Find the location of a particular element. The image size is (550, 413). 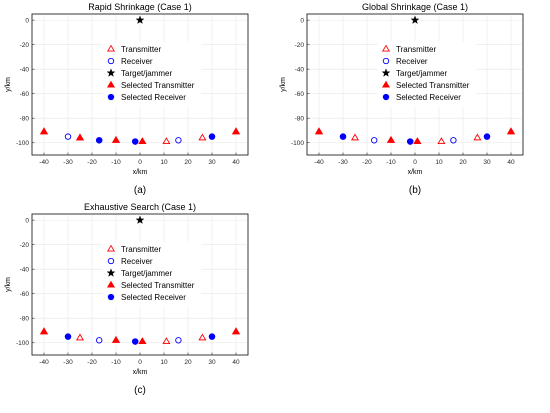

x-tick-label: -30 is located at coordinates (343, 162).